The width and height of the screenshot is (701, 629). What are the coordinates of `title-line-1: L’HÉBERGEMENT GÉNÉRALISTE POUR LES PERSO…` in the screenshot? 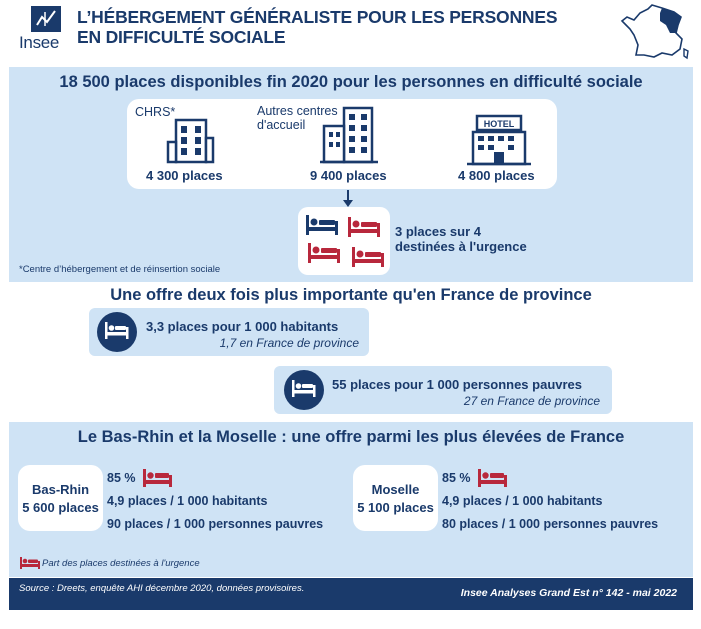 It's located at (317, 17).